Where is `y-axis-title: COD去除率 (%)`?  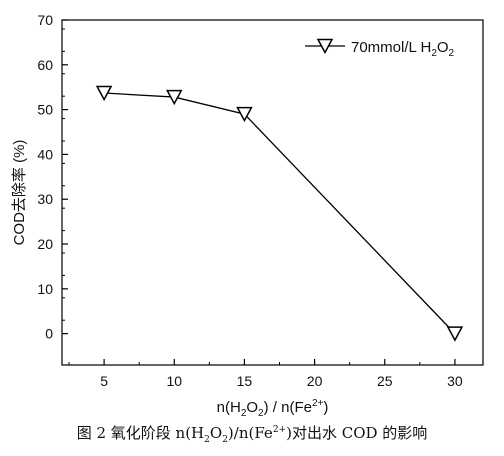 y-axis-title: COD去除率 (%) is located at coordinates (19, 193).